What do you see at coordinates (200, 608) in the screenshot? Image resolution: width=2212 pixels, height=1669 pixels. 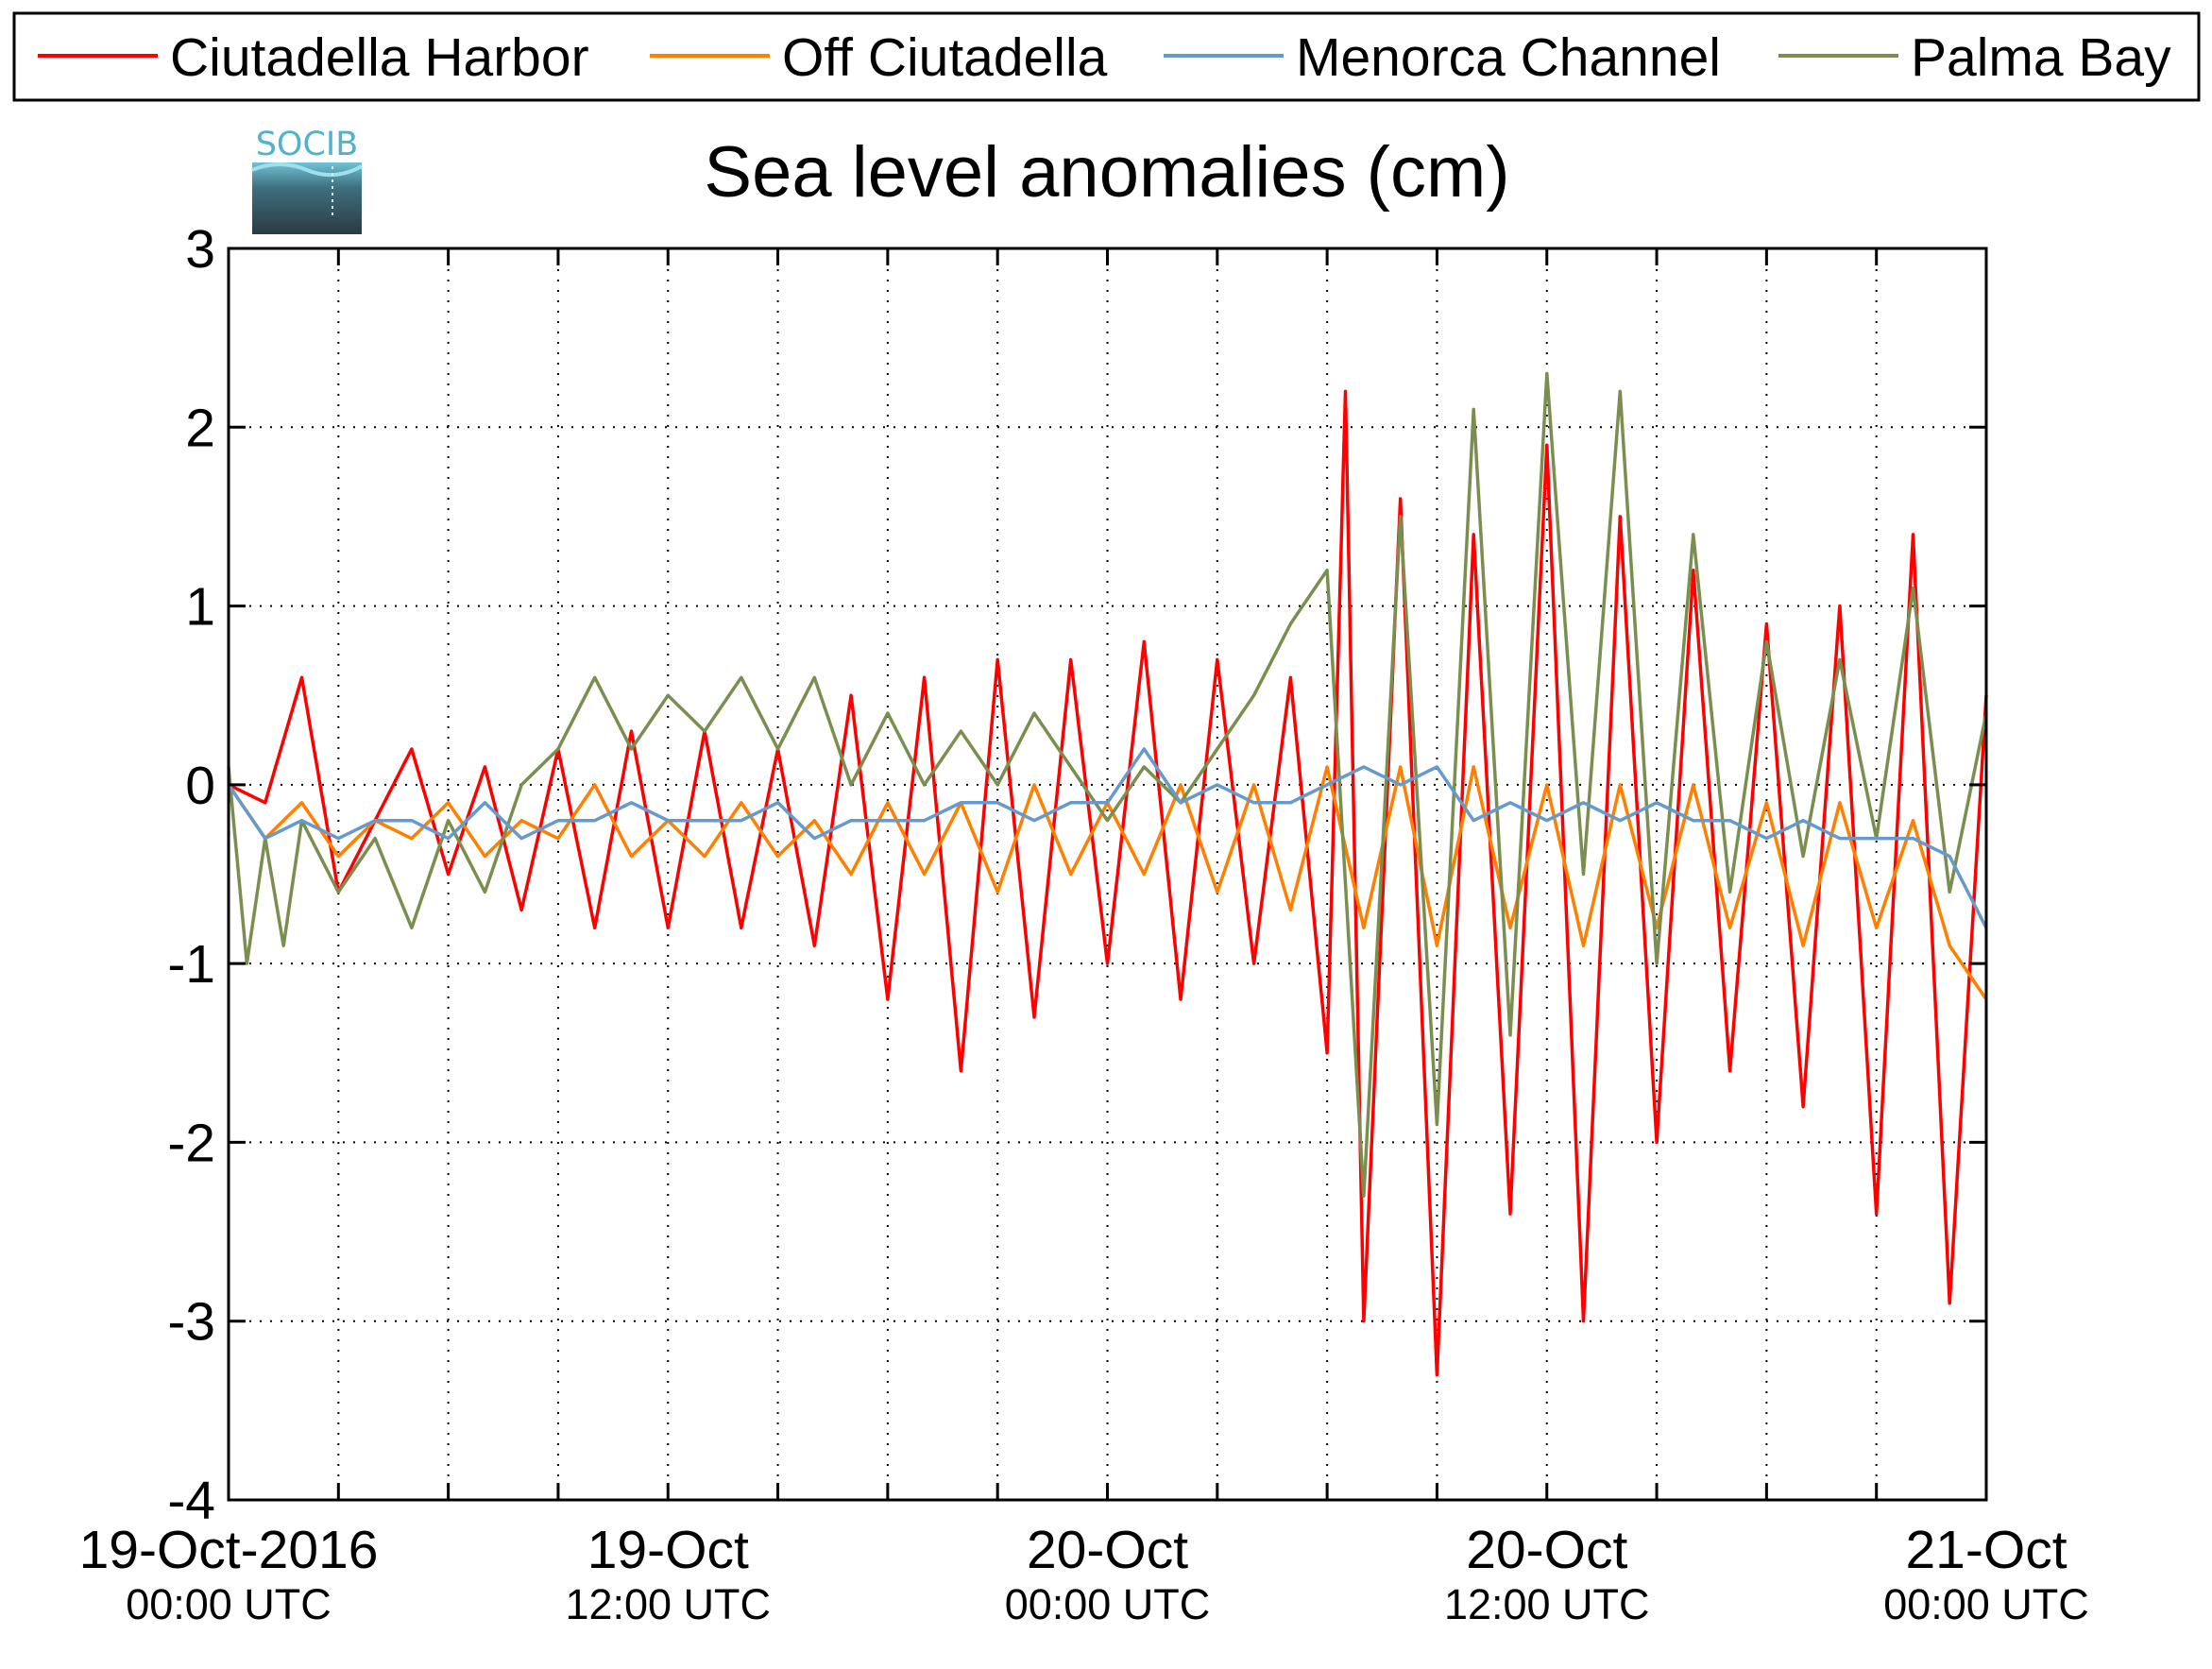 I see `y-tick-label: 1` at bounding box center [200, 608].